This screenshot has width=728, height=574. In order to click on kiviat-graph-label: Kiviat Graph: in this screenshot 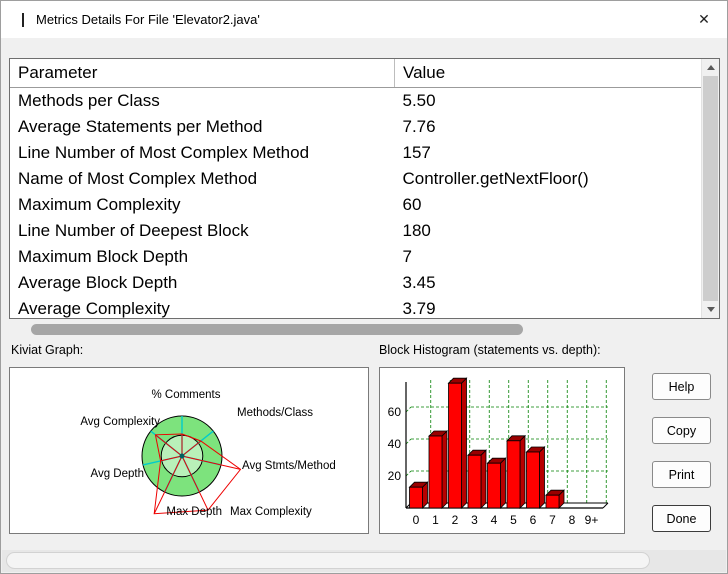, I will do `click(47, 350)`.